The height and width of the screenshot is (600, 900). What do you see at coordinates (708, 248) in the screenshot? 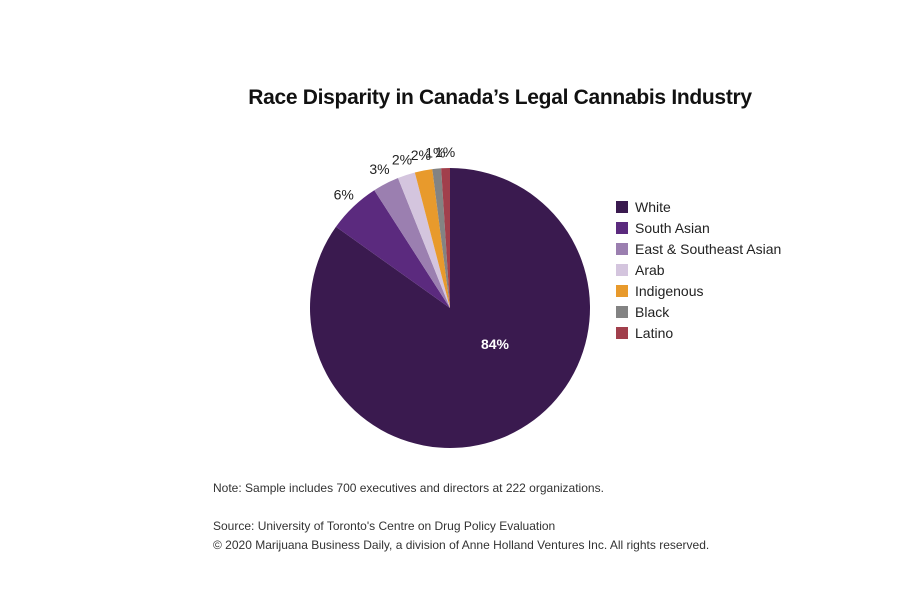
I see `legend-label: East & Southeast Asian` at bounding box center [708, 248].